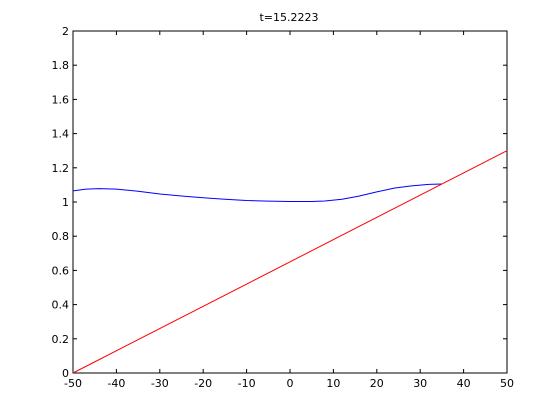 The width and height of the screenshot is (560, 420). I want to click on x-tick-label: 50, so click(507, 383).